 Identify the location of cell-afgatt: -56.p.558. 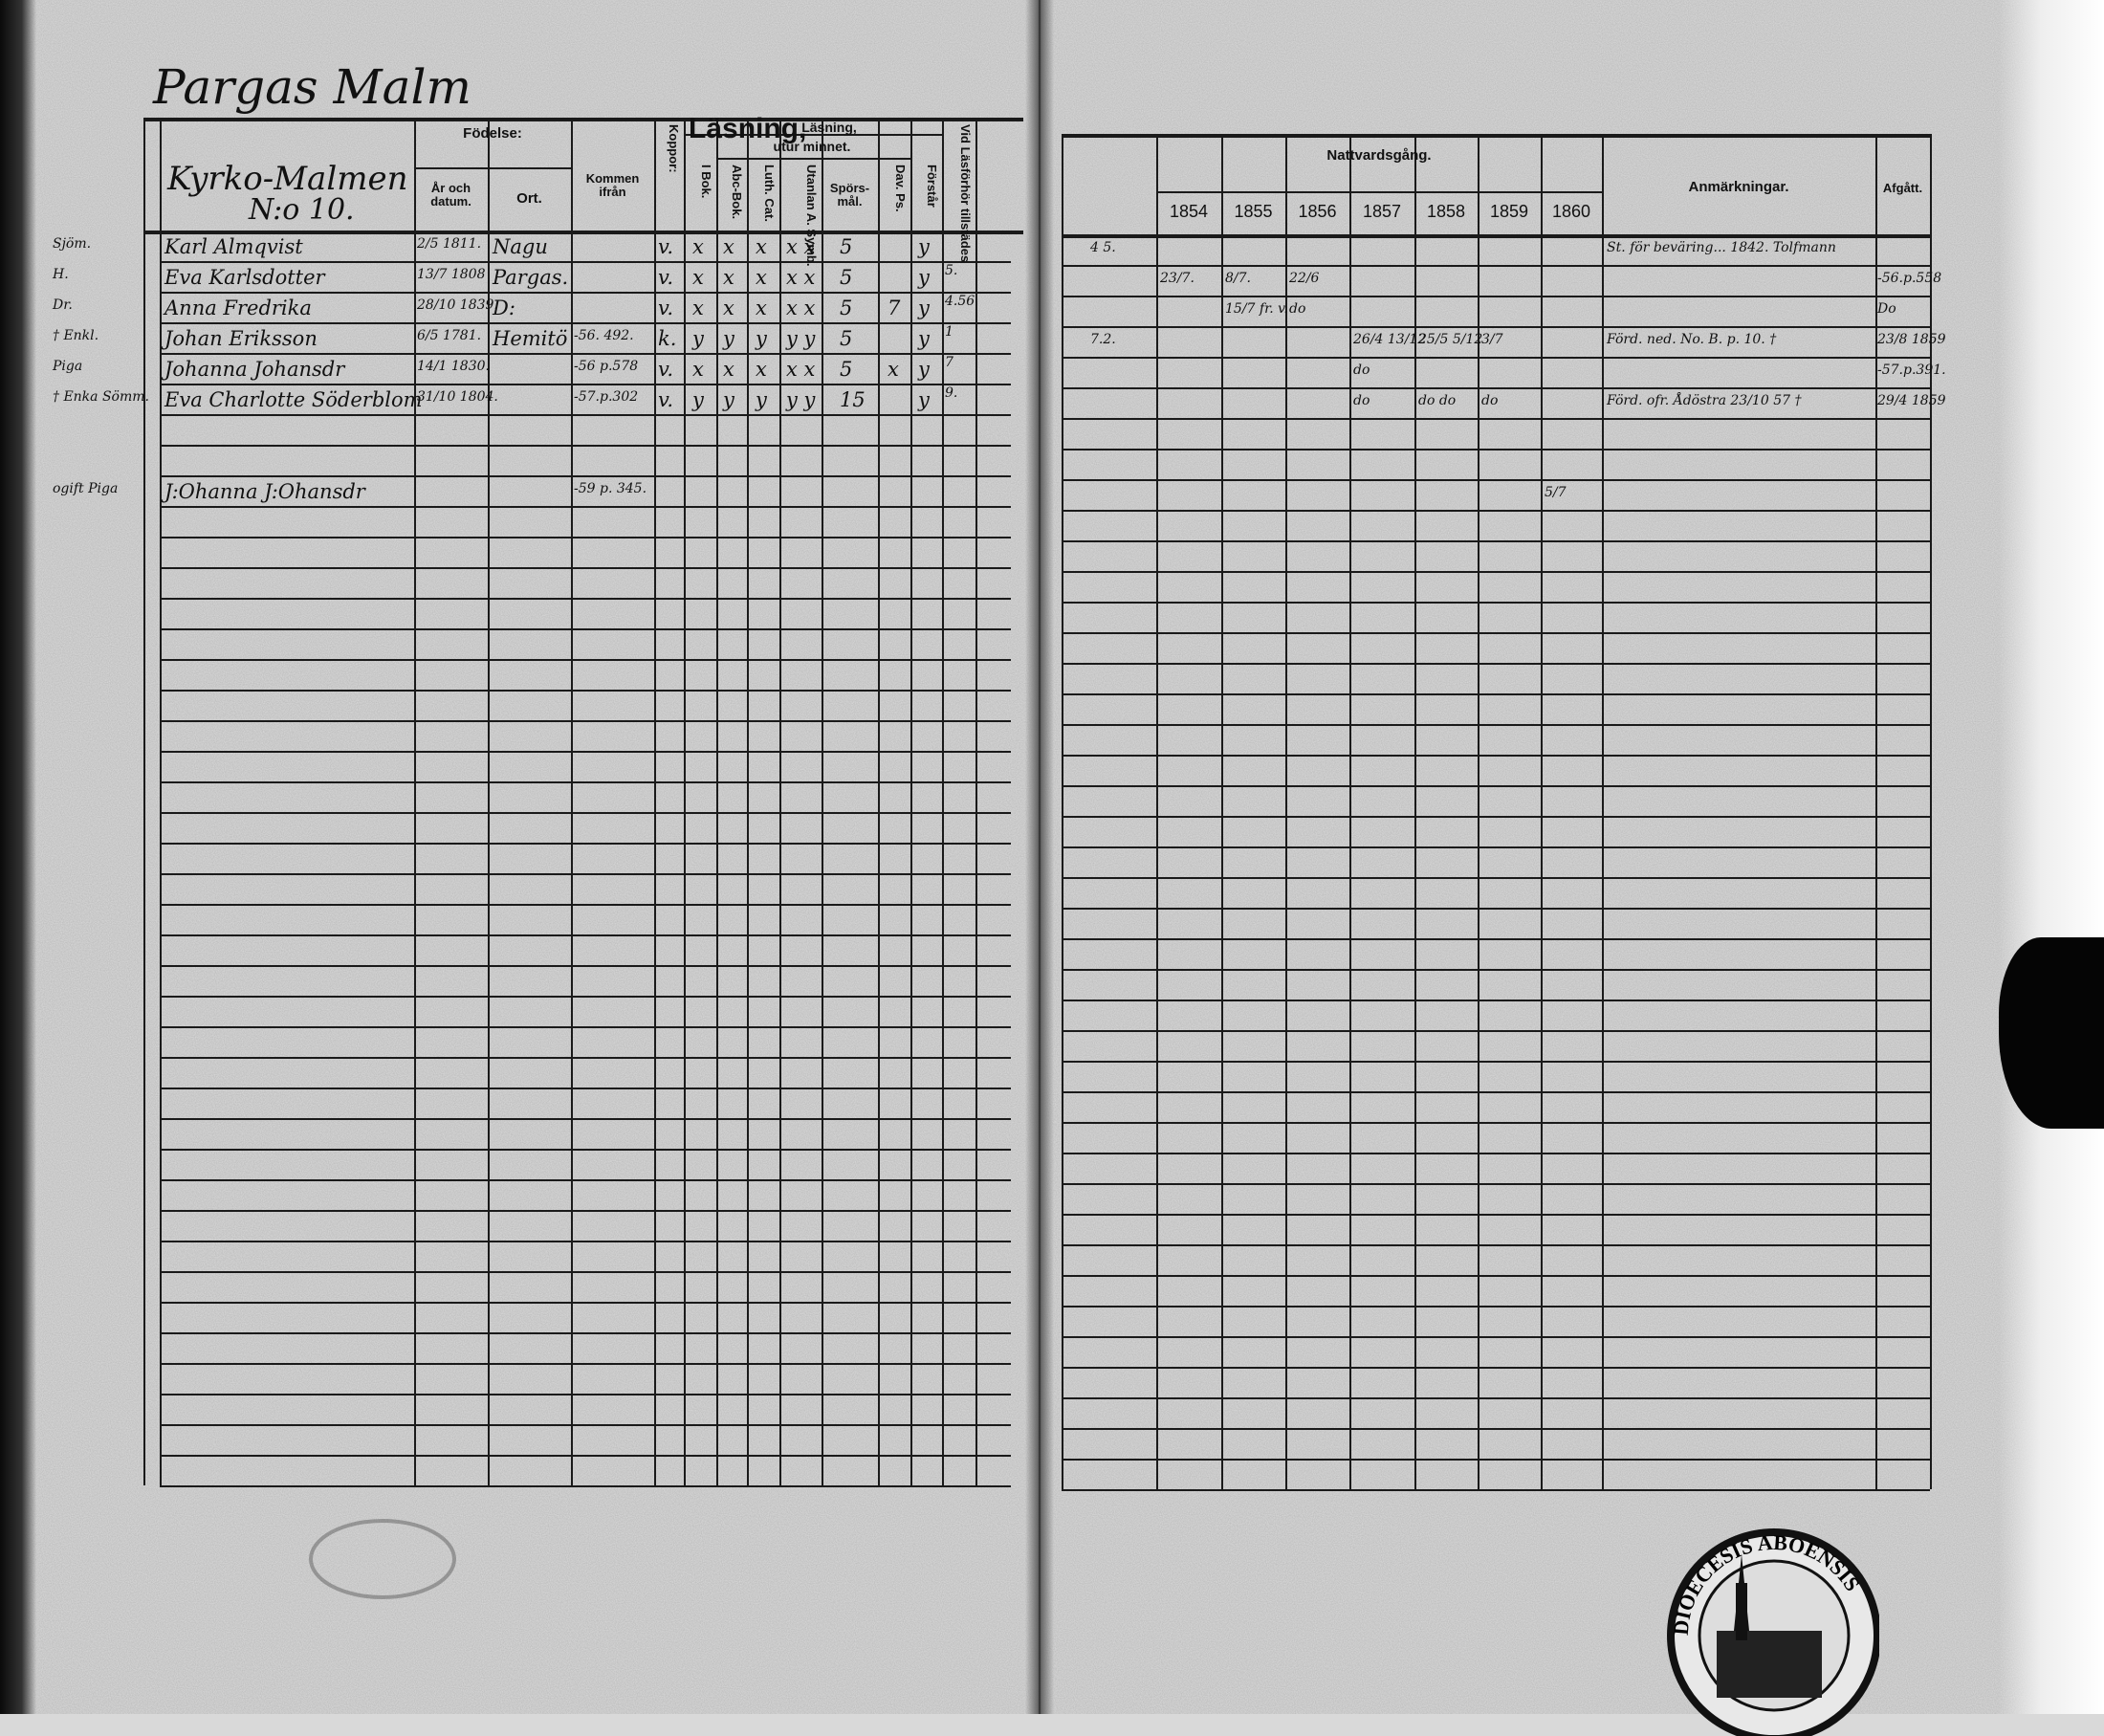
(1909, 278).